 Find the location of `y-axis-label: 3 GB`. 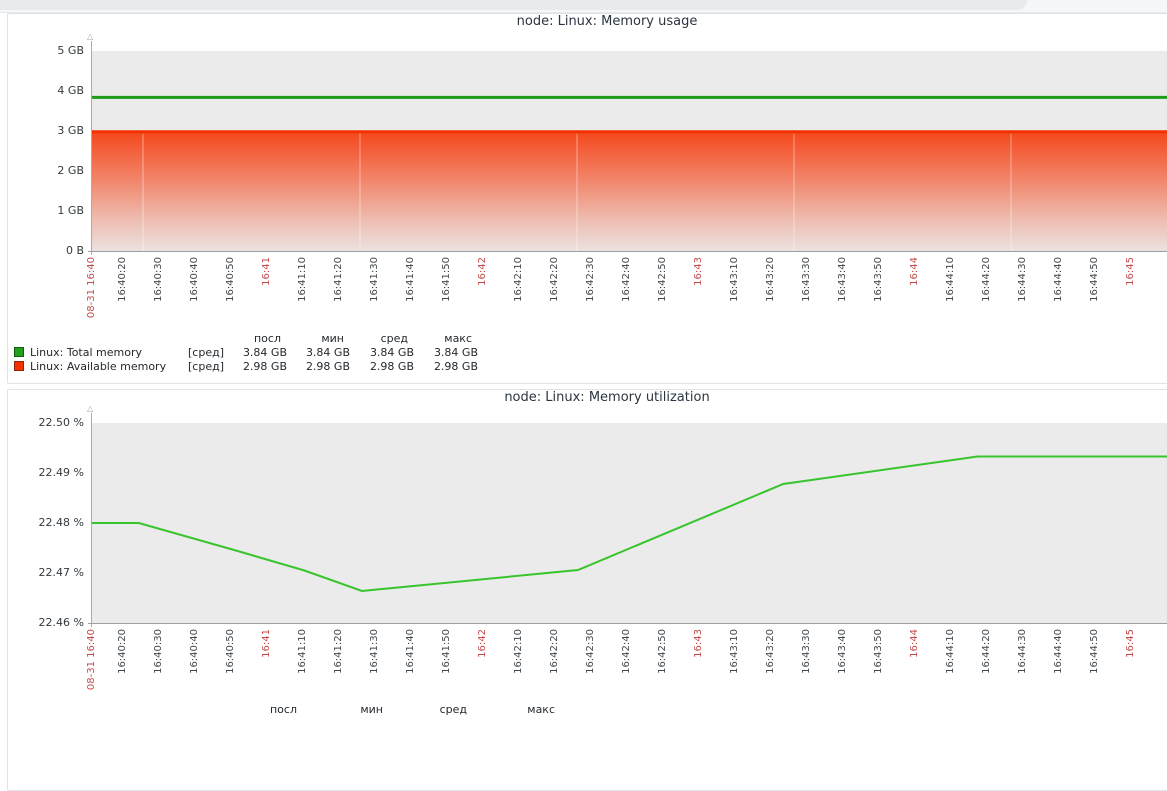

y-axis-label: 3 GB is located at coordinates (70, 130).